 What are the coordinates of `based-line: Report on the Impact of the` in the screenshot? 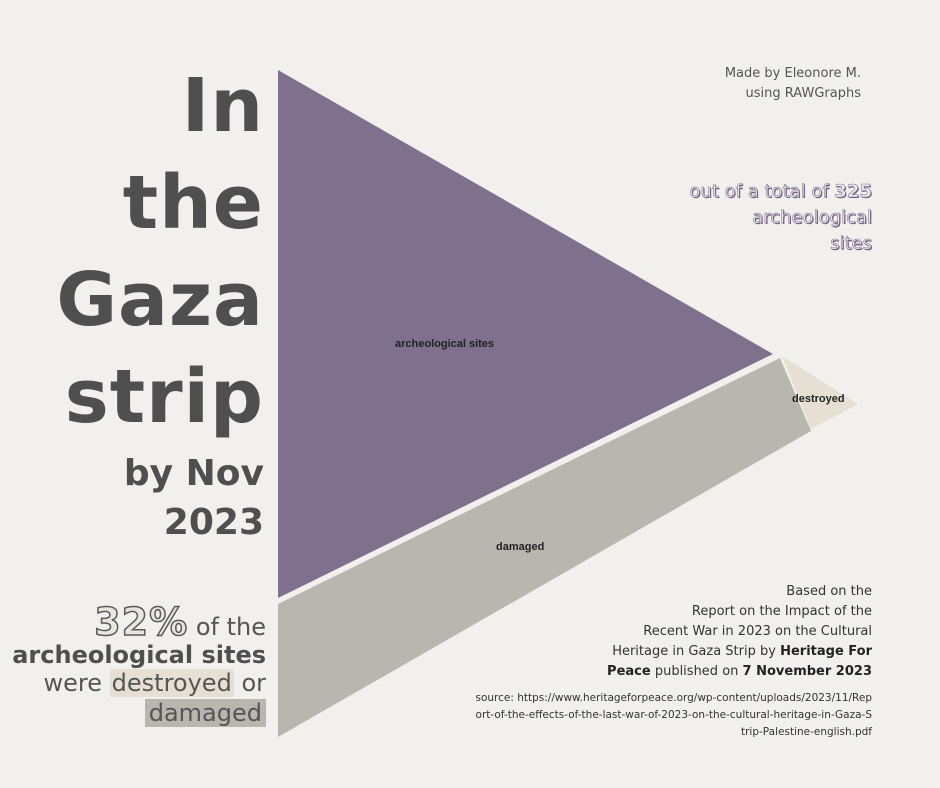 It's located at (781, 611).